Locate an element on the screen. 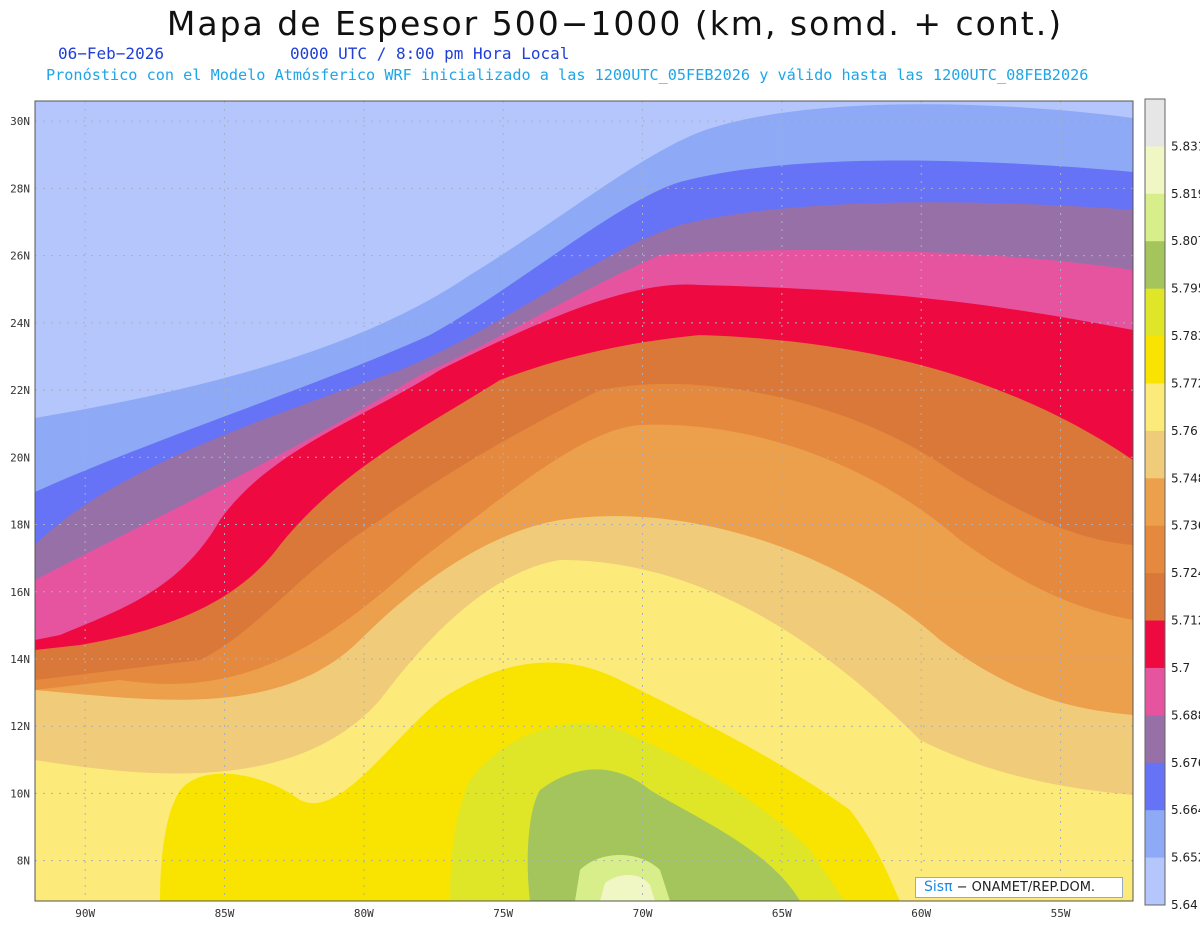 This screenshot has width=1200, height=927. colorbar-tick-label: 5.748 is located at coordinates (1185, 478).